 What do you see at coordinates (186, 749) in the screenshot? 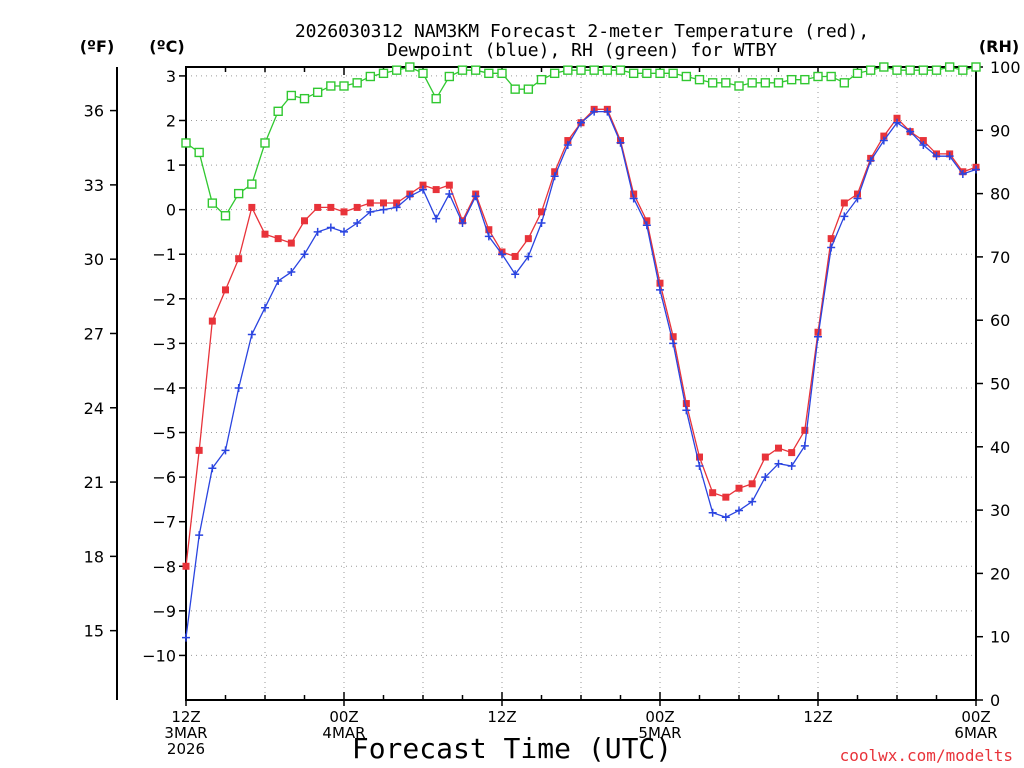
I see `time-tick-label: 2026` at bounding box center [186, 749].